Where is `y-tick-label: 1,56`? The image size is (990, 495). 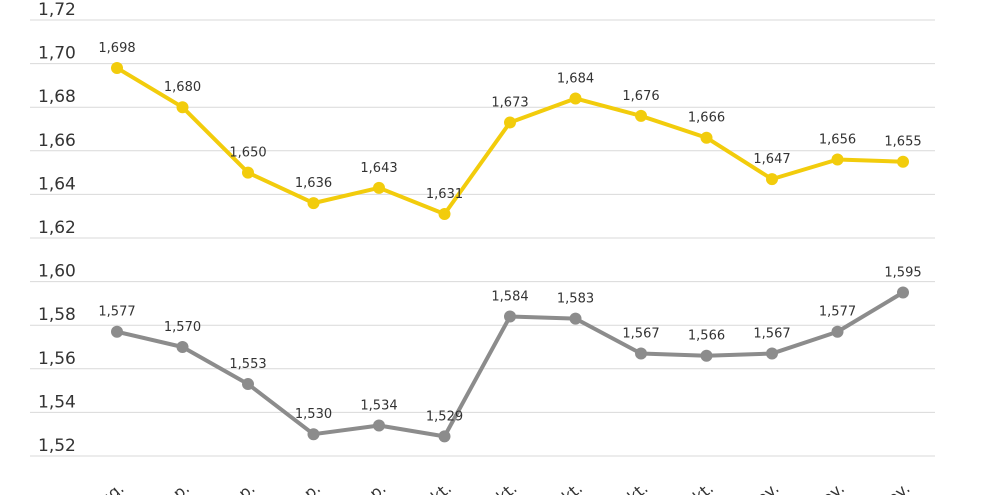
y-tick-label: 1,56 is located at coordinates (57, 359).